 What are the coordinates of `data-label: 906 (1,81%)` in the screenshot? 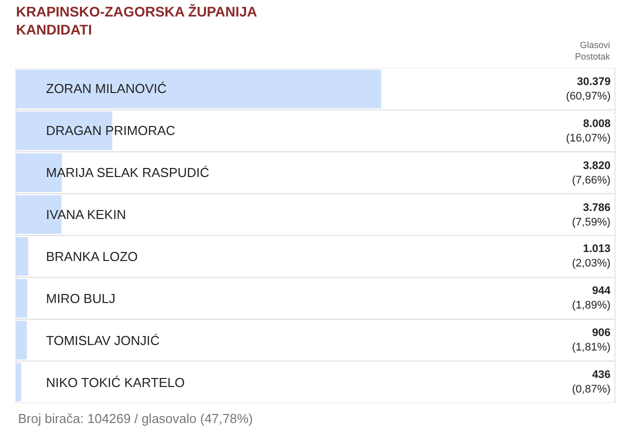 It's located at (591, 340).